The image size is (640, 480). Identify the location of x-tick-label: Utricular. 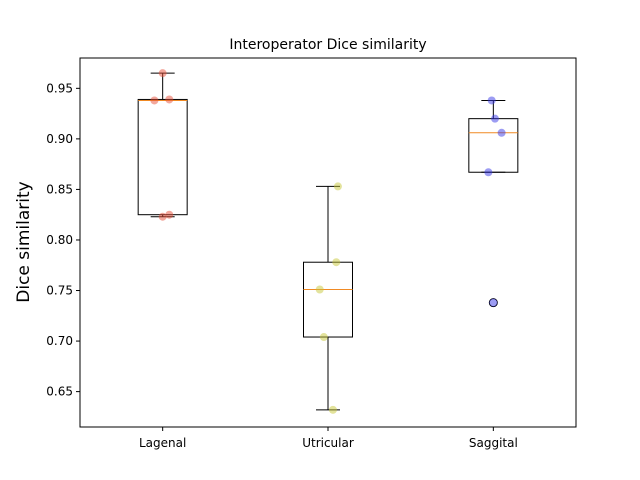
(328, 443).